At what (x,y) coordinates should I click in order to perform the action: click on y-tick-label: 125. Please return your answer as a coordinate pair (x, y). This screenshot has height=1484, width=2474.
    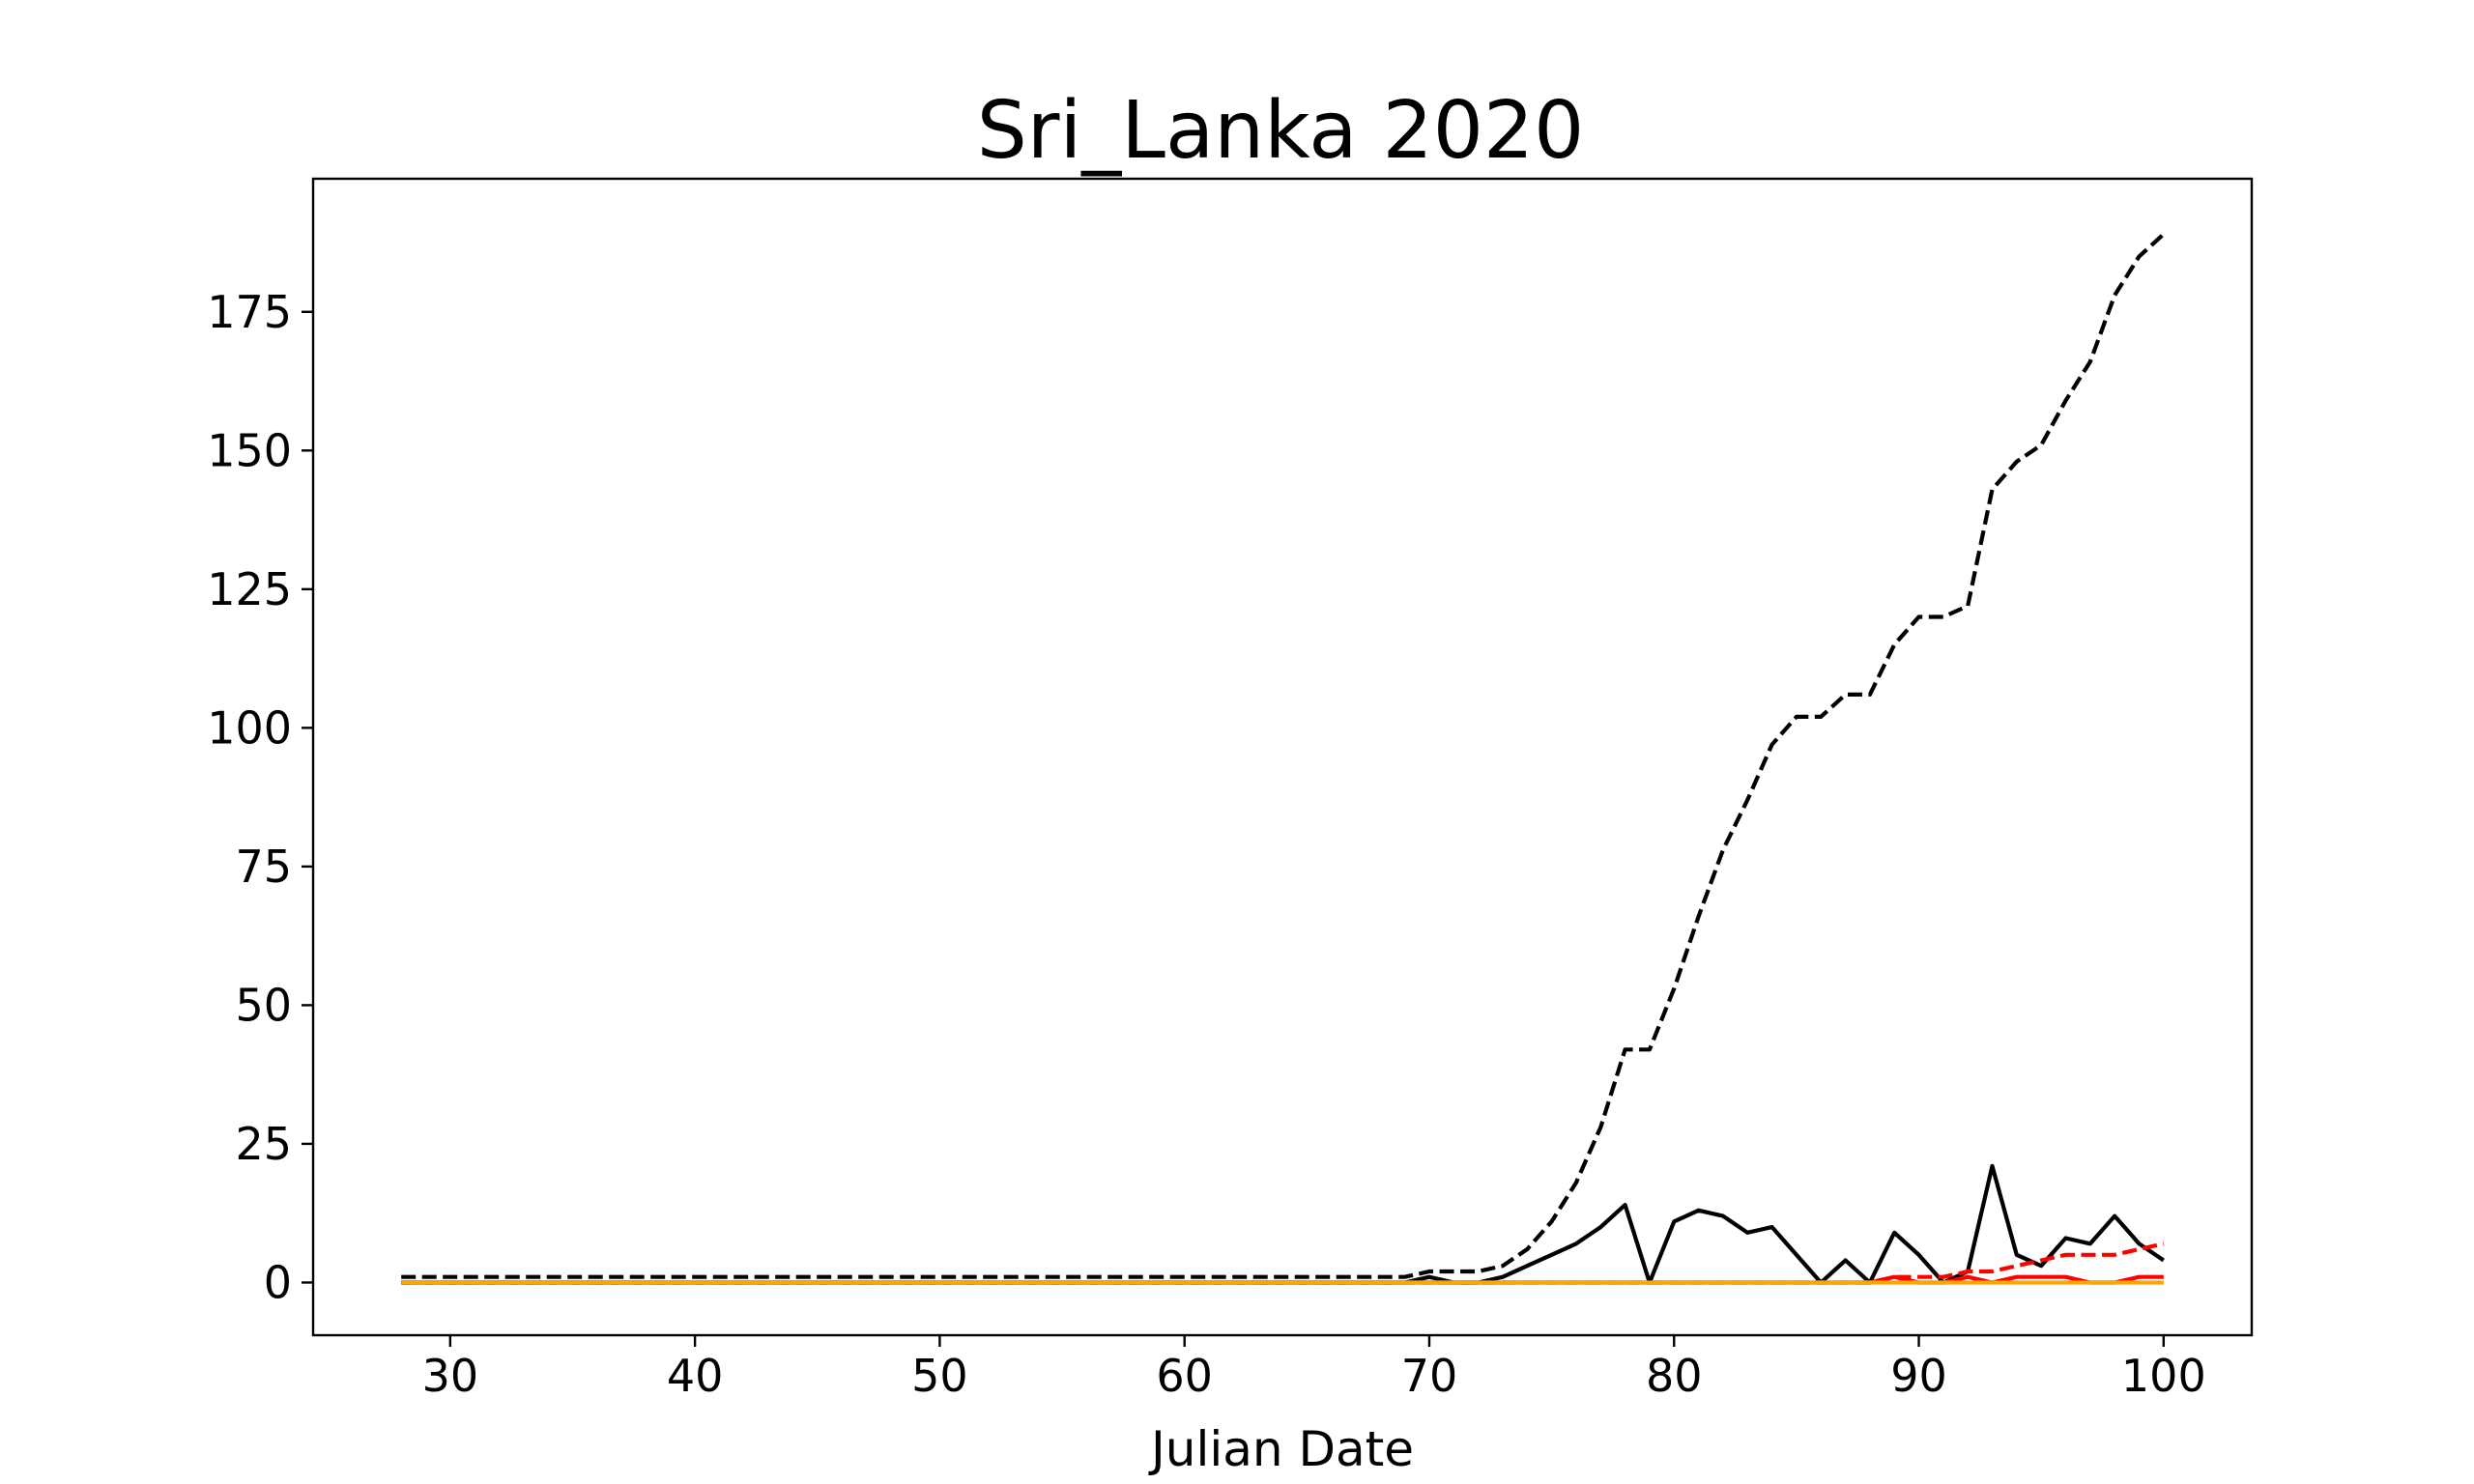
    Looking at the image, I should click on (249, 589).